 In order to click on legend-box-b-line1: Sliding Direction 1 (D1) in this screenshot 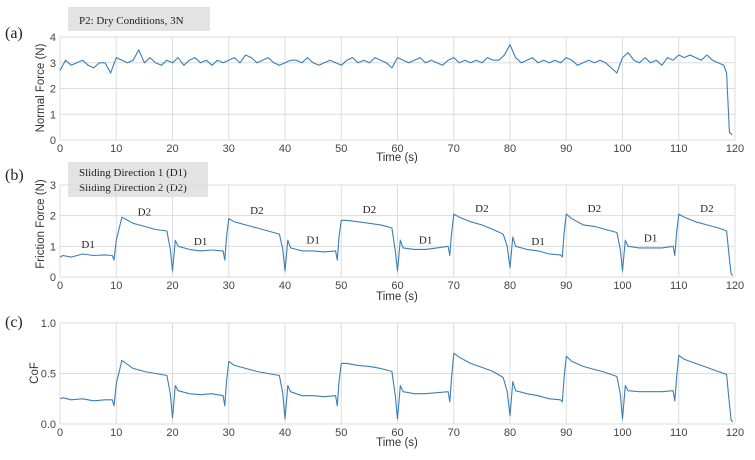, I will do `click(133, 173)`.